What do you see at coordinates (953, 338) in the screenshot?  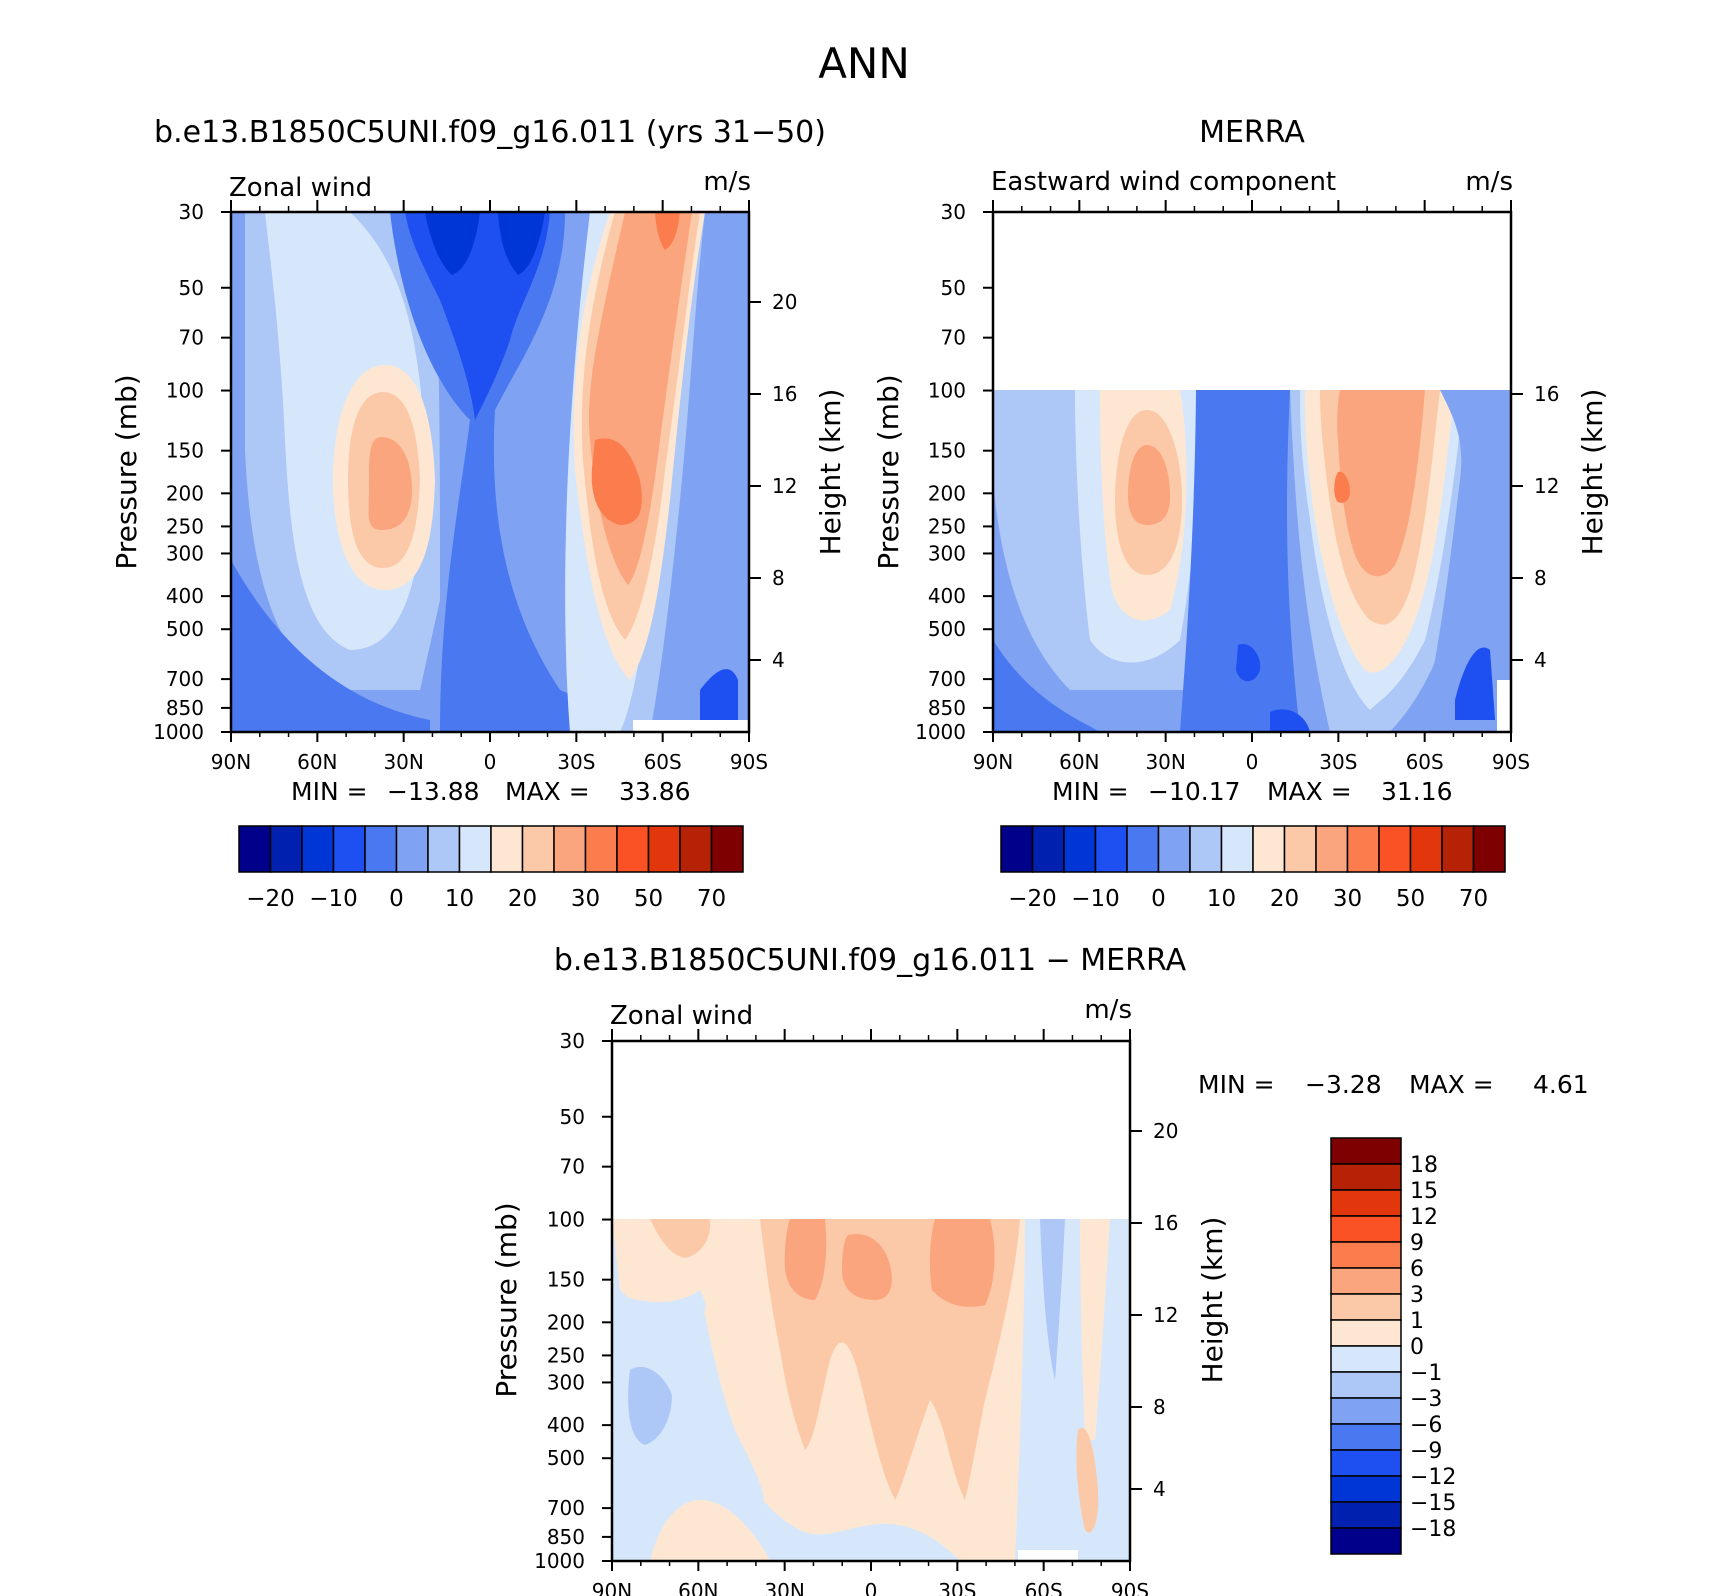 I see `y-tick-label: 70` at bounding box center [953, 338].